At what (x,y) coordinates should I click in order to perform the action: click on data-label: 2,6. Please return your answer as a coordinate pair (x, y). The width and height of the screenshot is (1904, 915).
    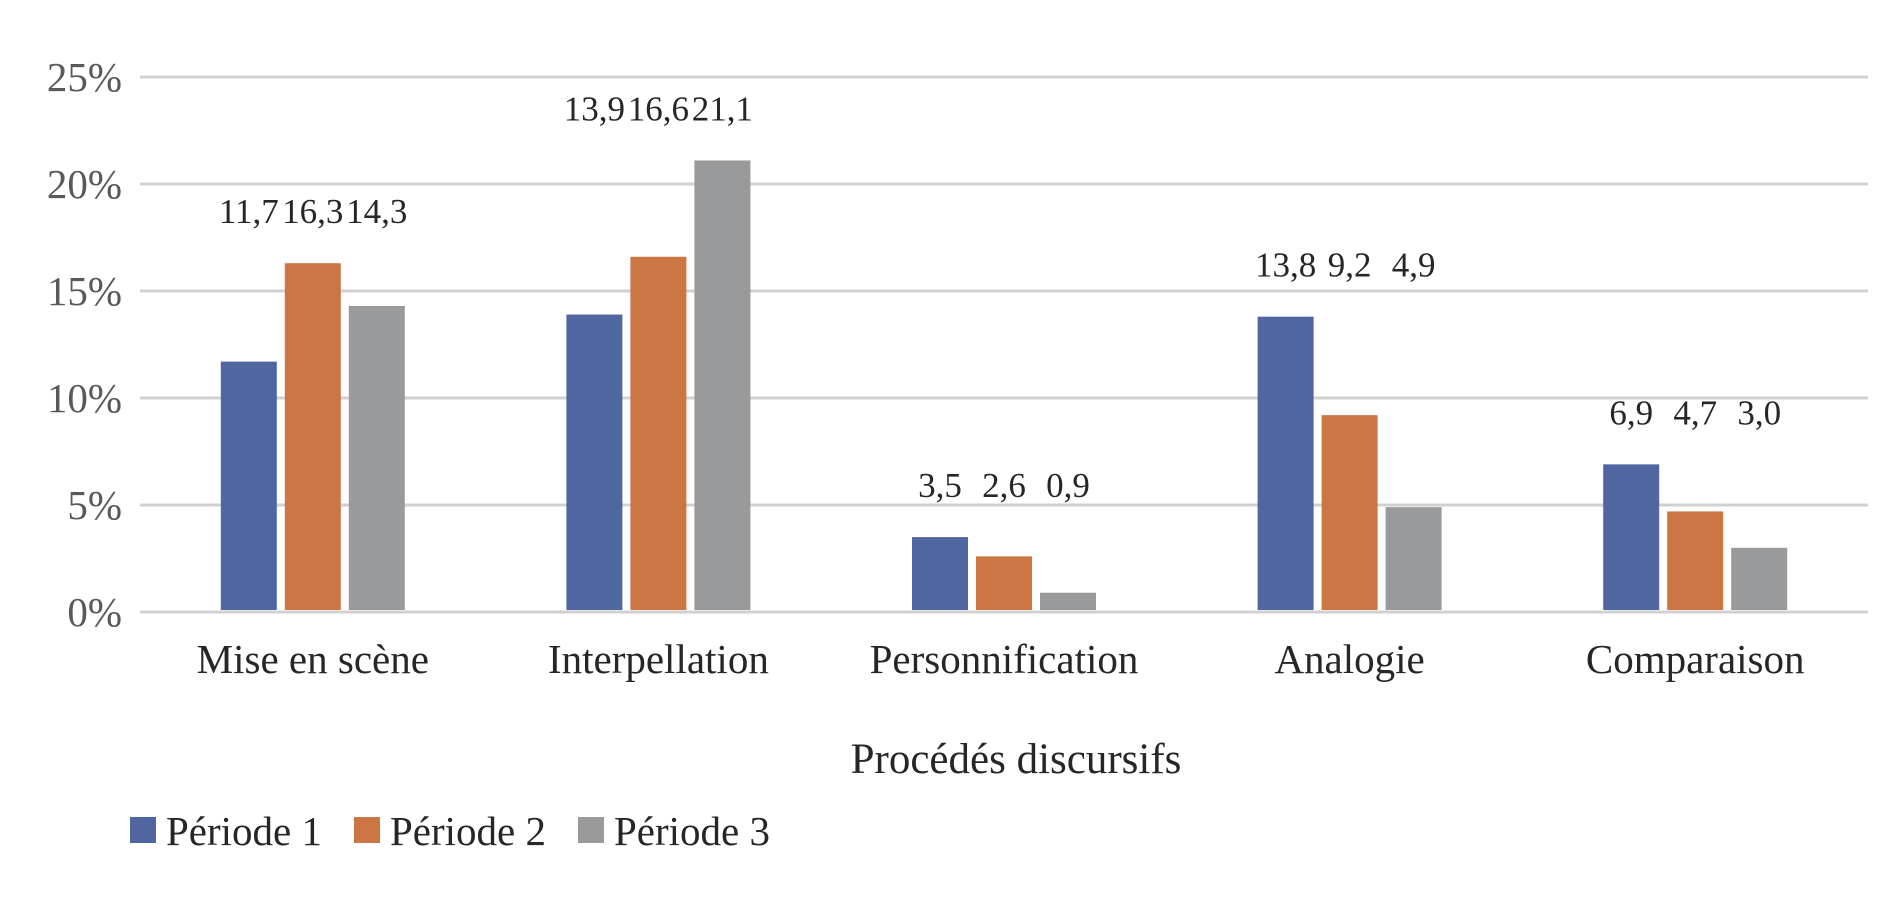
    Looking at the image, I should click on (1004, 485).